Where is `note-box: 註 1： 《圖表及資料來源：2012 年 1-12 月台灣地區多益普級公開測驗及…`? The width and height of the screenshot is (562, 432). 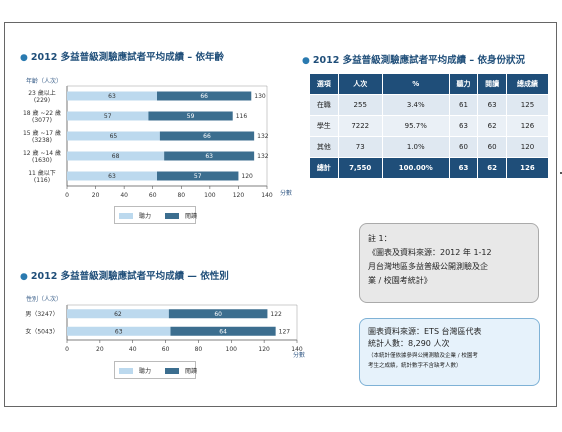 note-box: 註 1： 《圖表及資料來源：2012 年 1-12 月台灣地區多益普級公開測驗及… is located at coordinates (449, 263).